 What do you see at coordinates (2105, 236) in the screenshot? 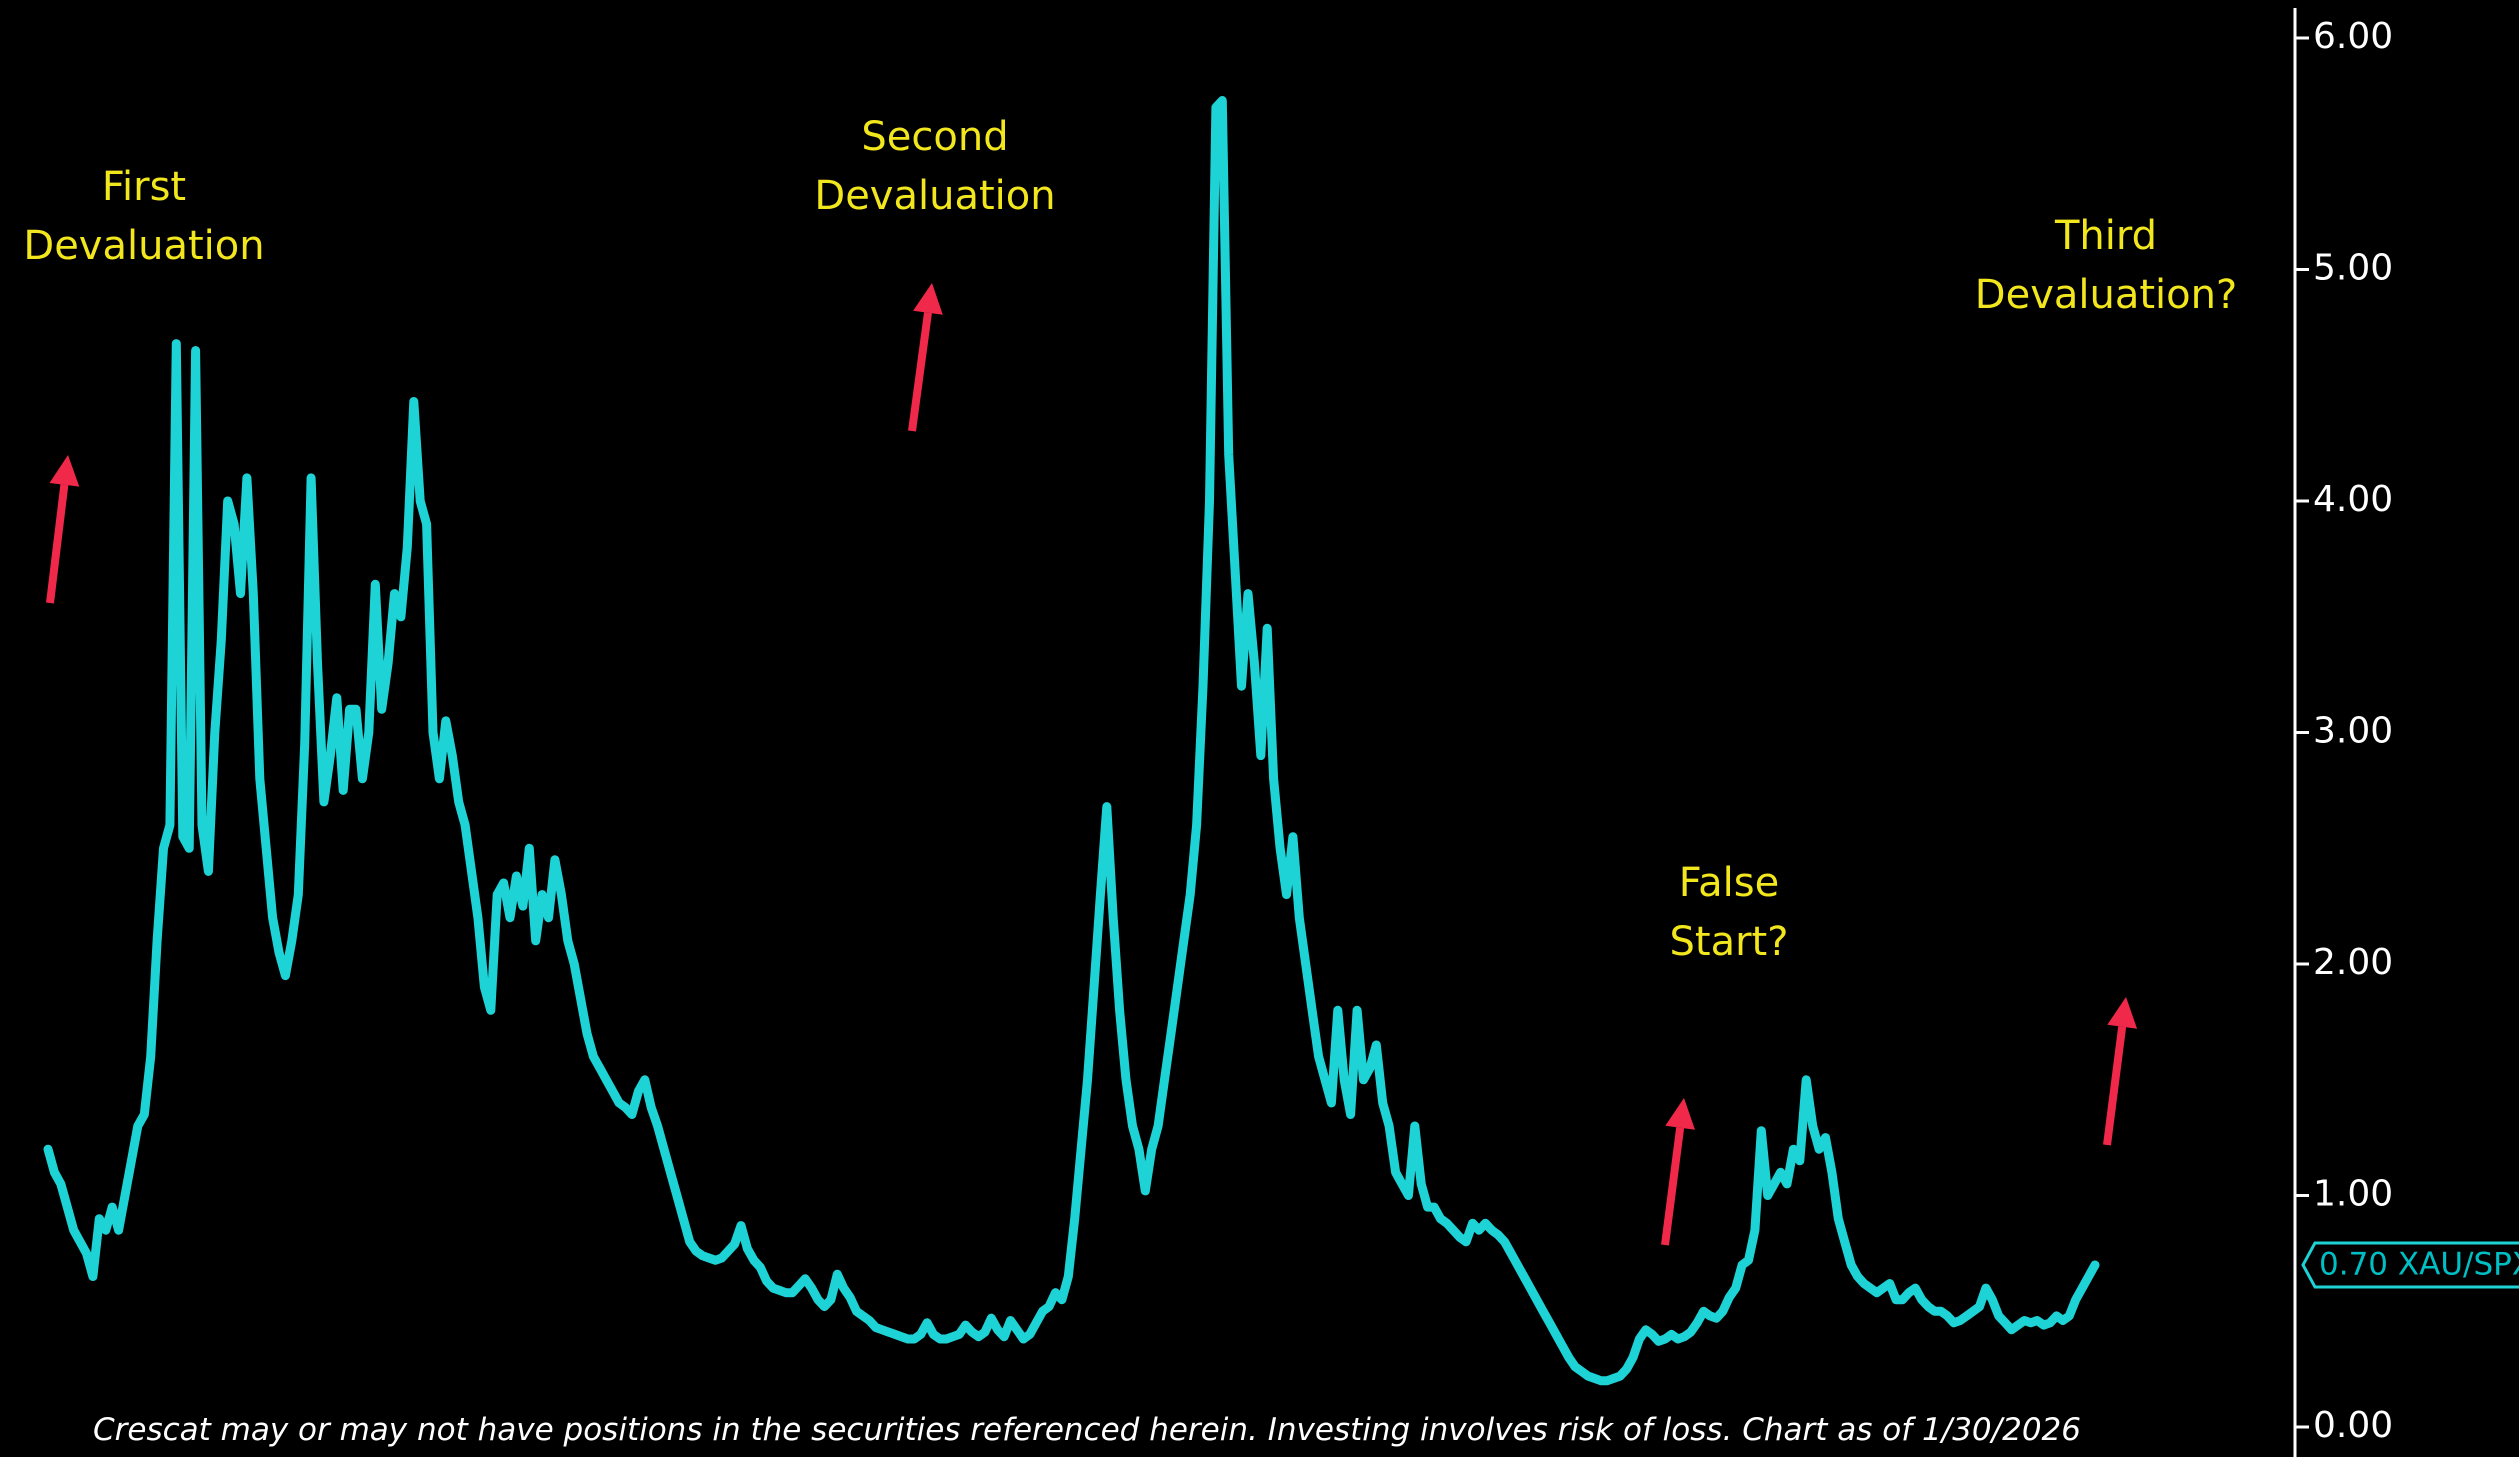
I see `annotation-text: Third` at bounding box center [2105, 236].